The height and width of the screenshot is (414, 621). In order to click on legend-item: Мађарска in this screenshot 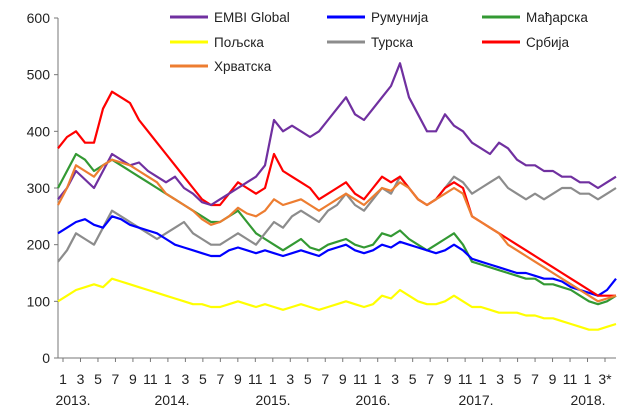, I will do `click(535, 17)`.